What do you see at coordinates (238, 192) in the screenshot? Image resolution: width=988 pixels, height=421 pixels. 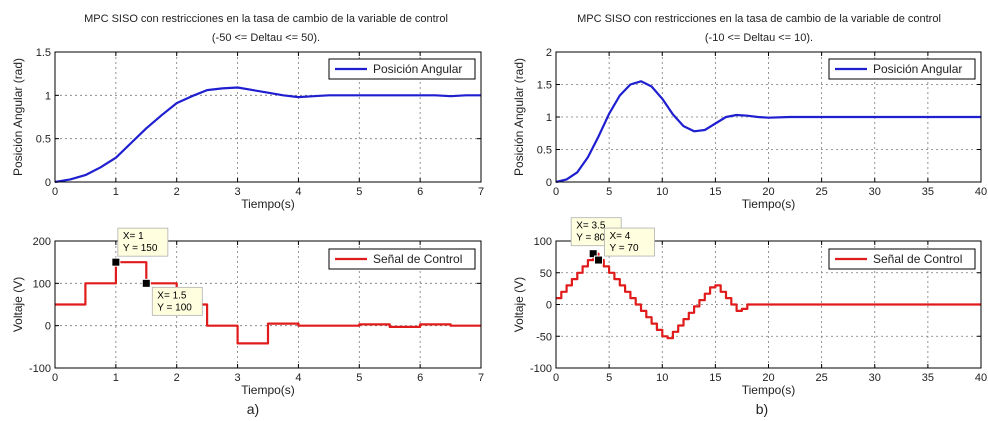 I see `x-tick-label: 3` at bounding box center [238, 192].